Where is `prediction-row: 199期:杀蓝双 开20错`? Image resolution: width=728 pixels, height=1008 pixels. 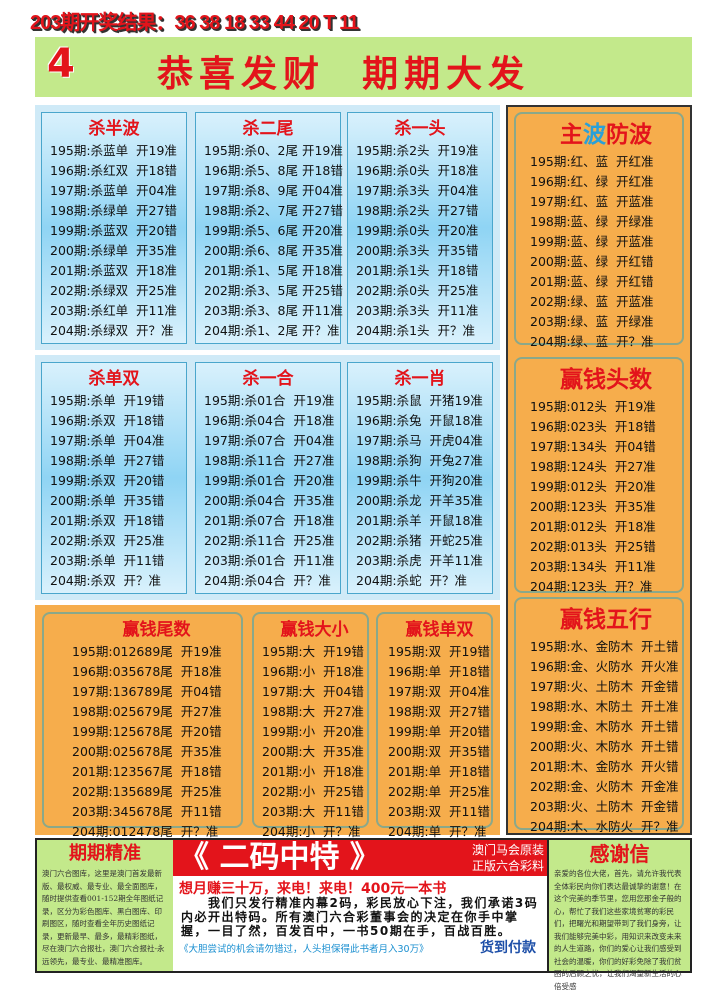
prediction-row: 199期:杀蓝双 开20错 is located at coordinates (113, 230).